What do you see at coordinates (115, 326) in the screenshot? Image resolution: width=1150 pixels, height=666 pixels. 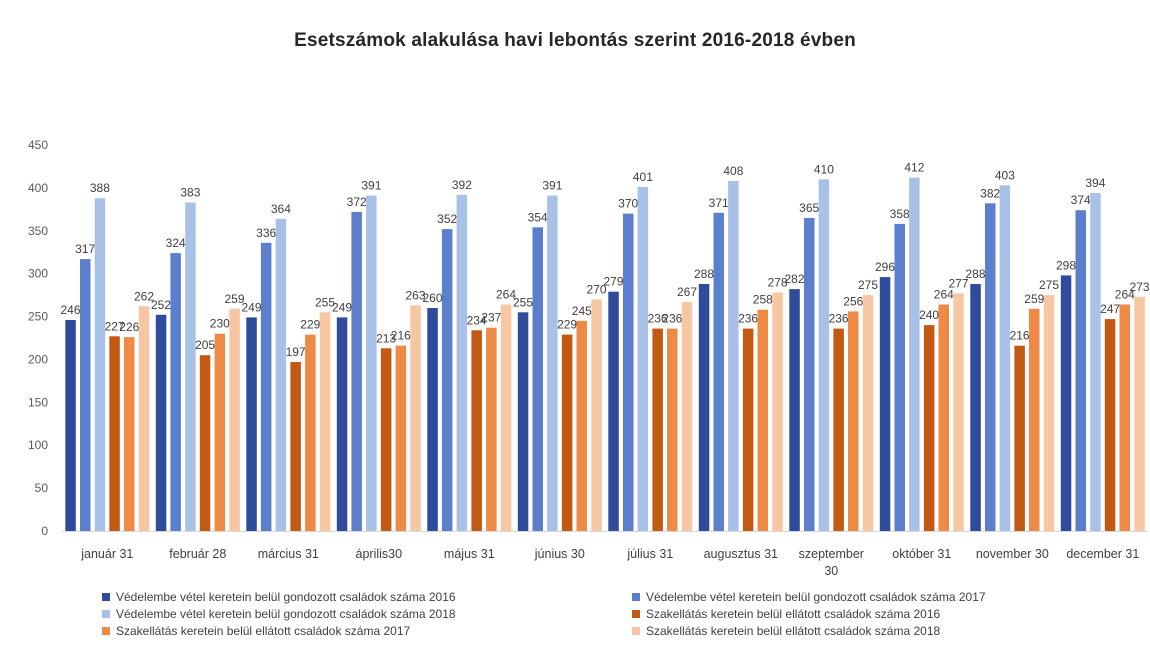 I see `data-label: 227` at bounding box center [115, 326].